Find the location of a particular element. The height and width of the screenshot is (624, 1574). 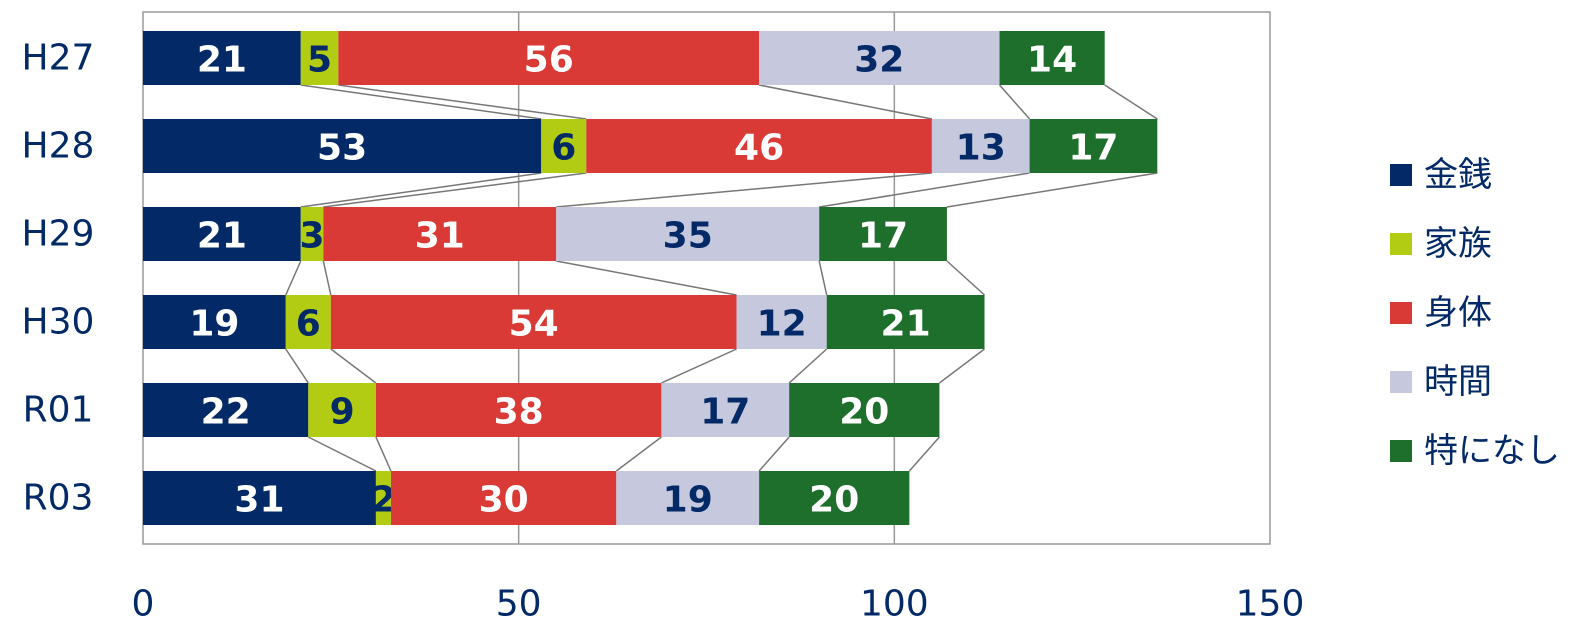

y-tick-label: H30 is located at coordinates (58, 322).